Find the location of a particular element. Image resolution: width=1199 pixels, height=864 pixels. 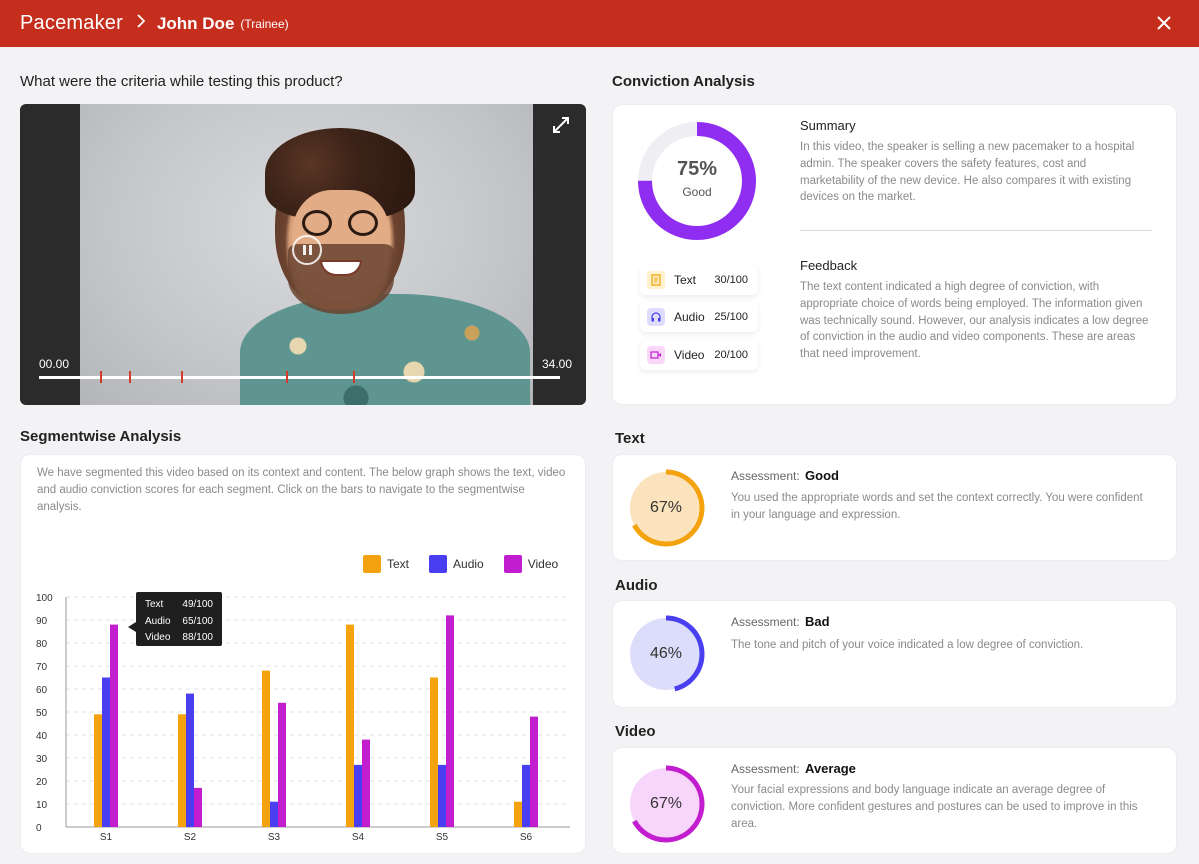

legend-text: Text is located at coordinates (386, 564).